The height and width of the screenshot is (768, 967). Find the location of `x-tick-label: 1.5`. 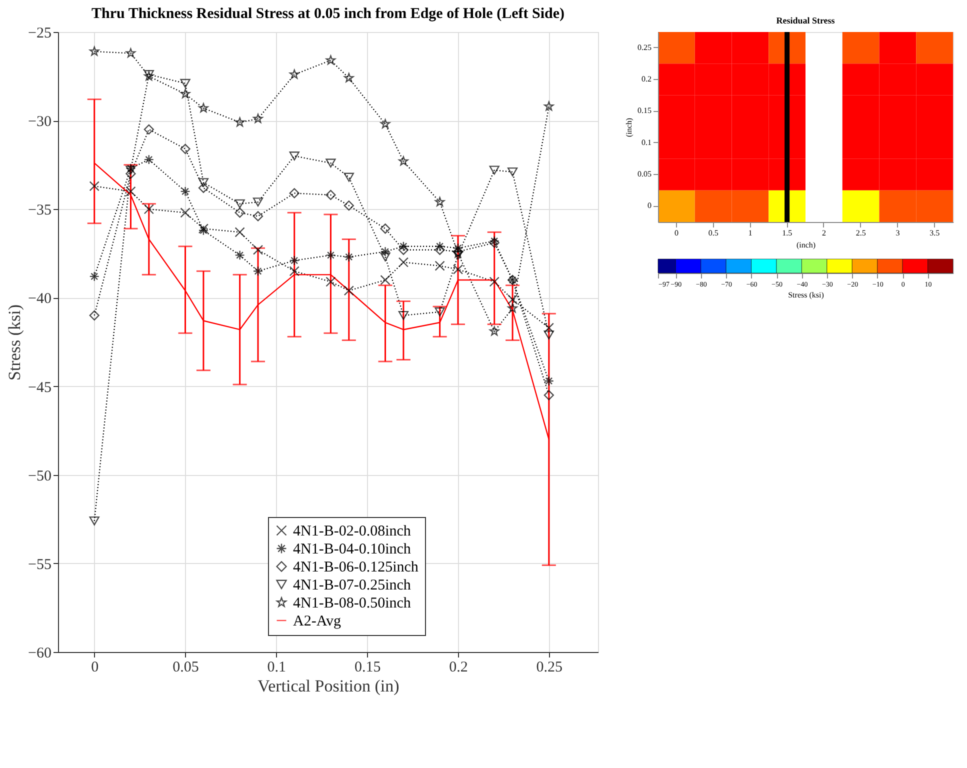

x-tick-label: 1.5 is located at coordinates (787, 233).